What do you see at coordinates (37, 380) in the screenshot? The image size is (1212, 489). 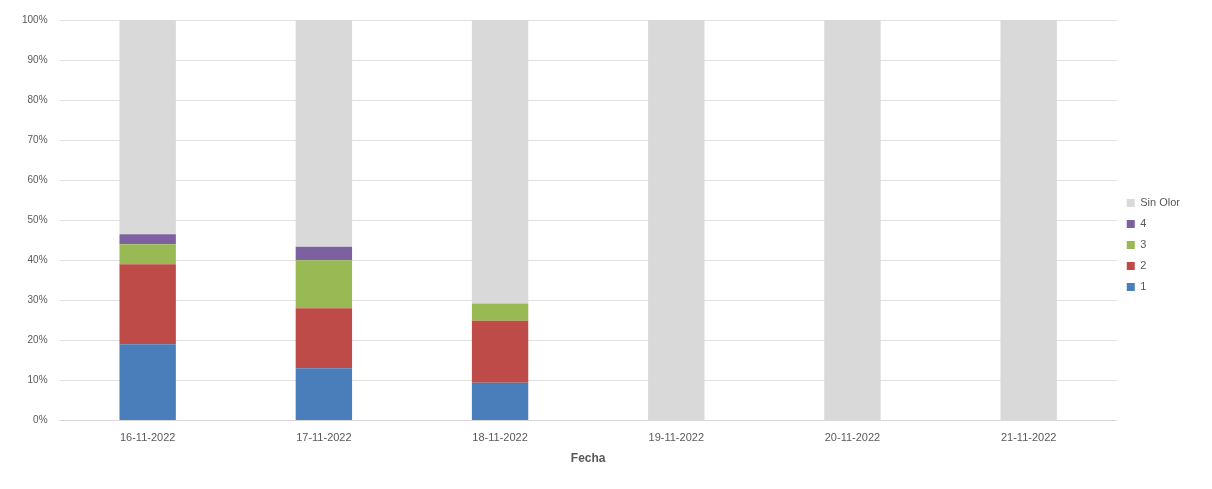 I see `y-tick-label: 10%` at bounding box center [37, 380].